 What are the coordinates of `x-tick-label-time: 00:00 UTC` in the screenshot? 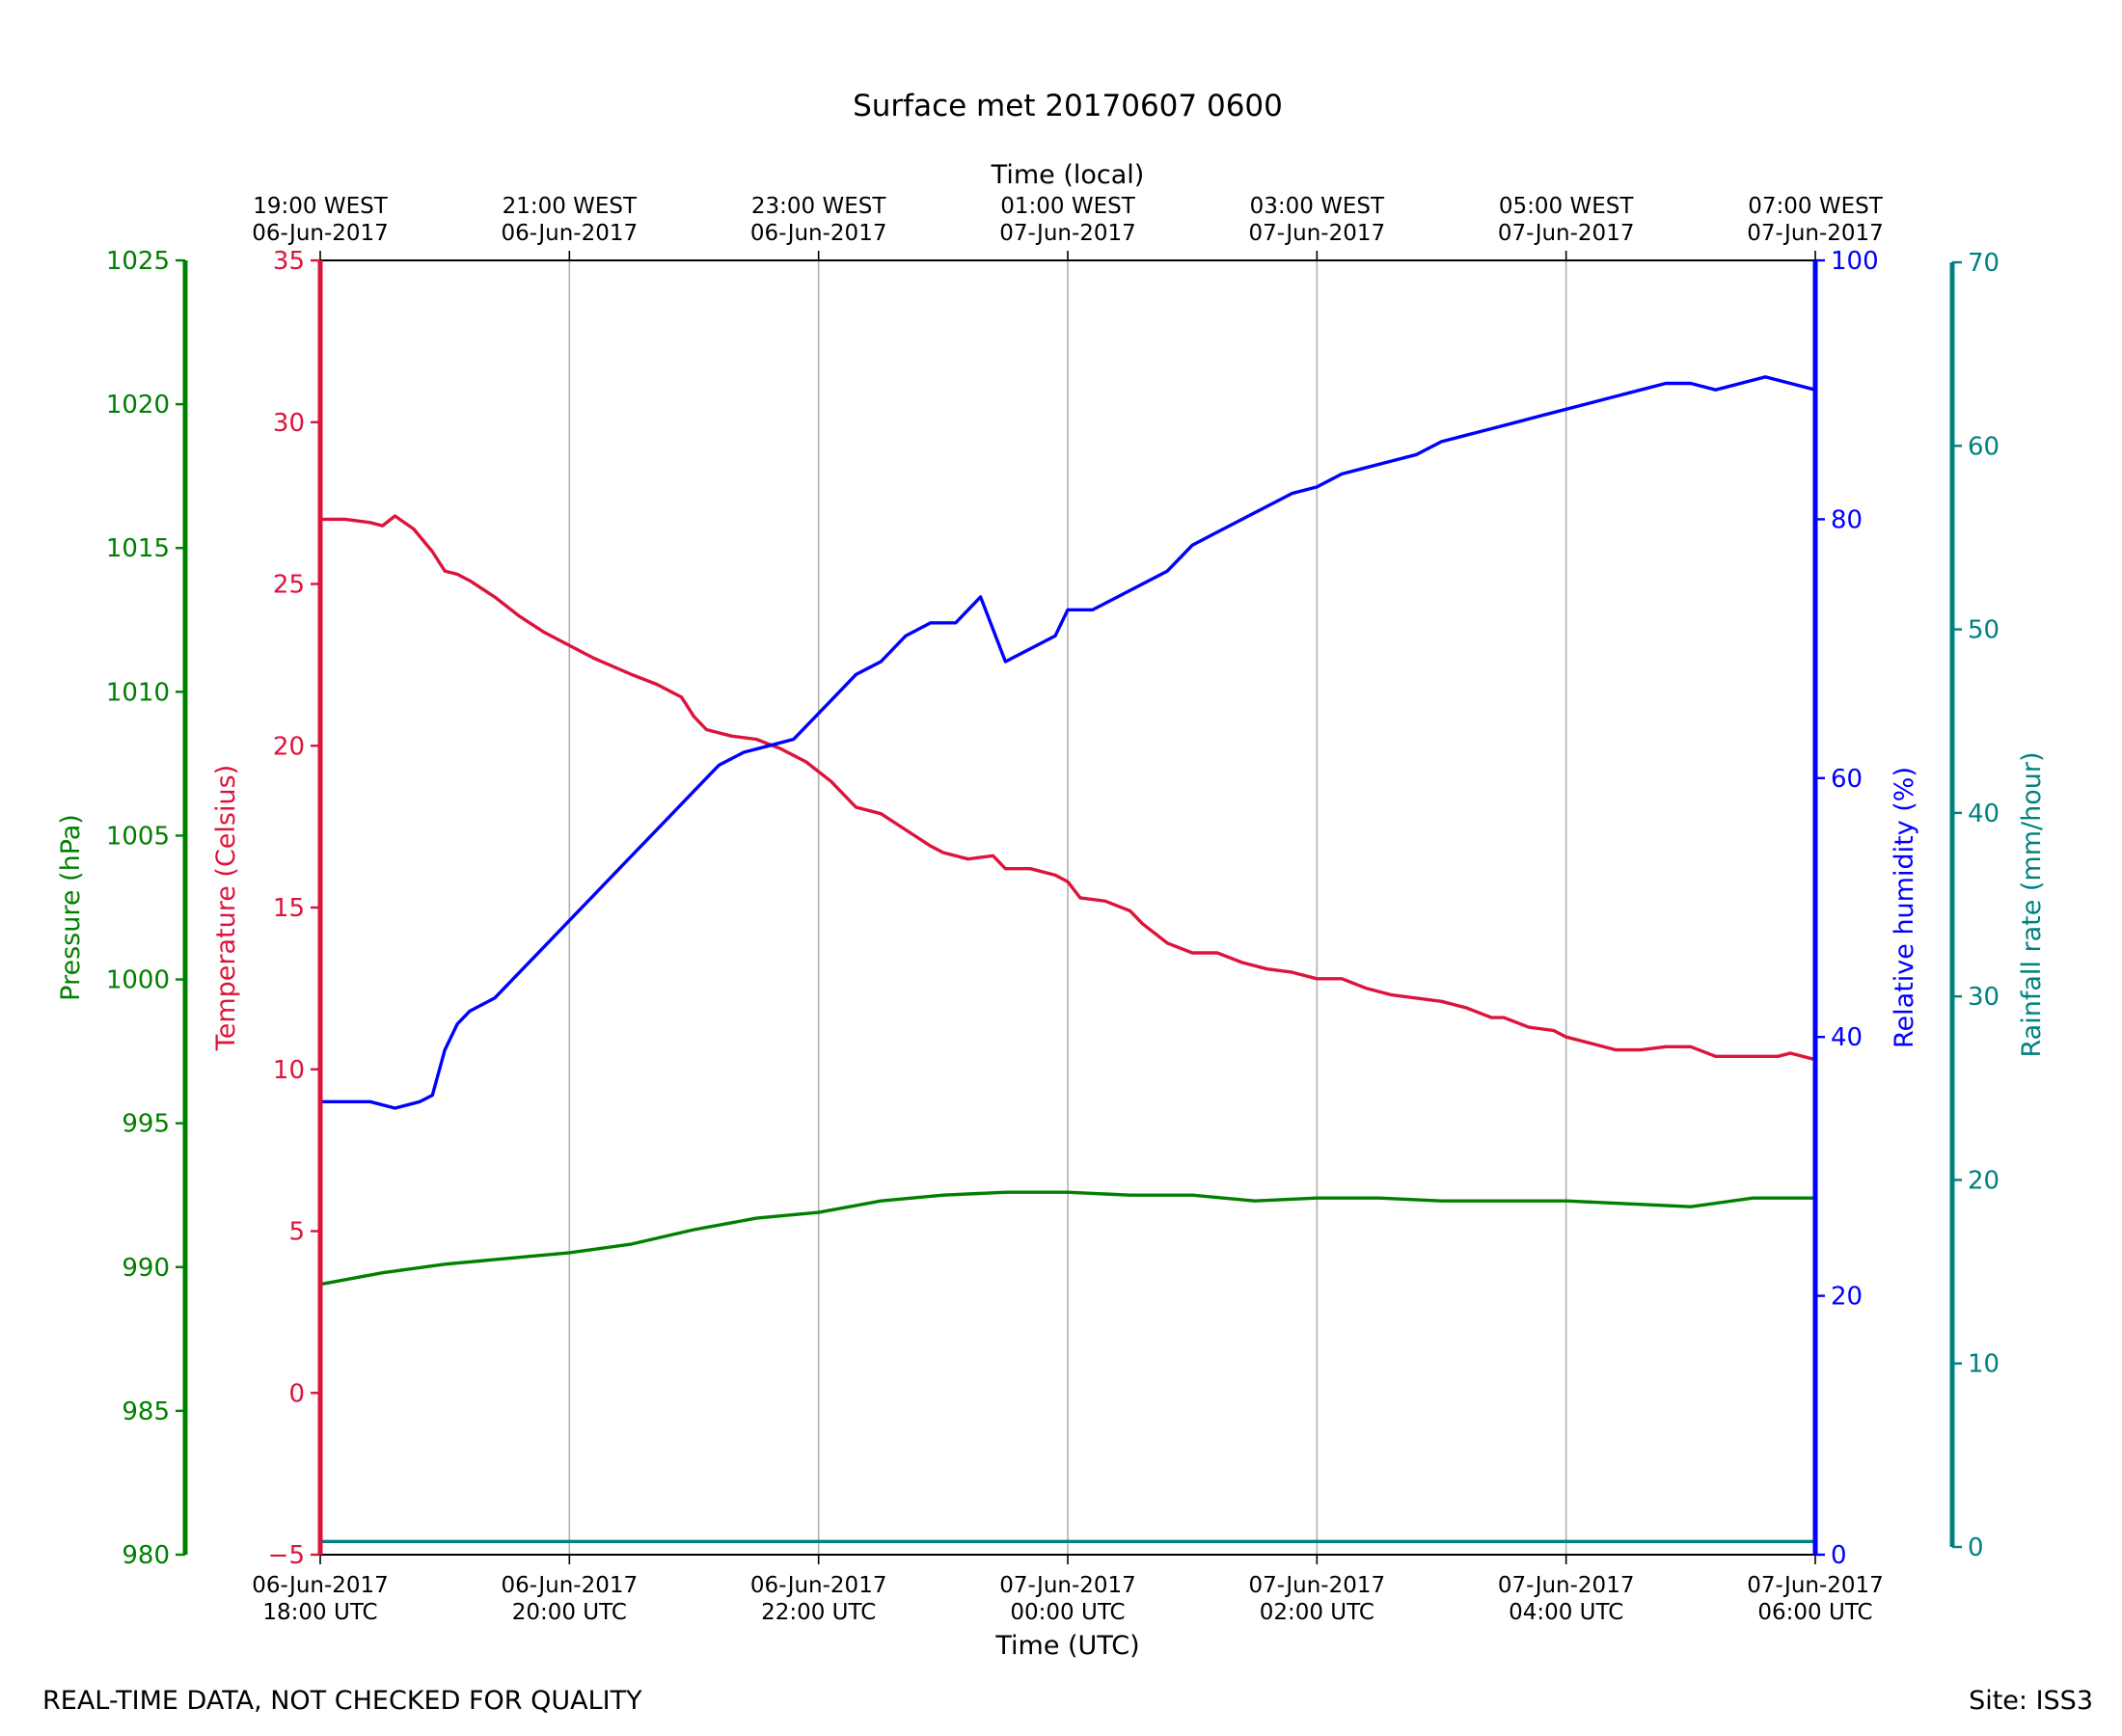 It's located at (1067, 1612).